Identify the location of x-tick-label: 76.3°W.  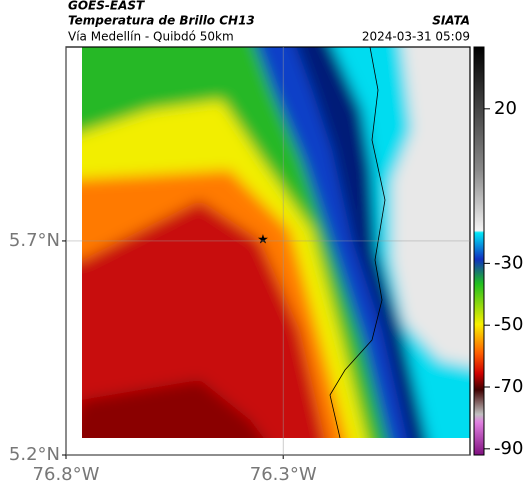
(283, 474).